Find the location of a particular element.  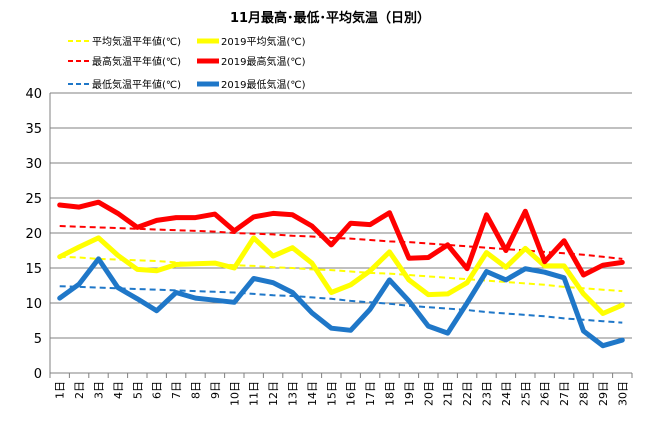

x-tick-label: 15日 is located at coordinates (331, 393).